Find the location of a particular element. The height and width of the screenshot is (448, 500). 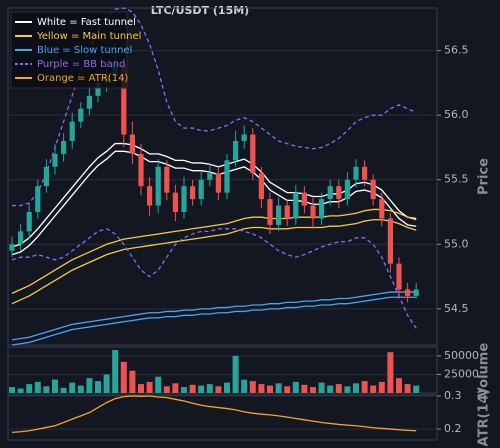

legend-label: Blue = Slow tunnel is located at coordinates (84, 50).